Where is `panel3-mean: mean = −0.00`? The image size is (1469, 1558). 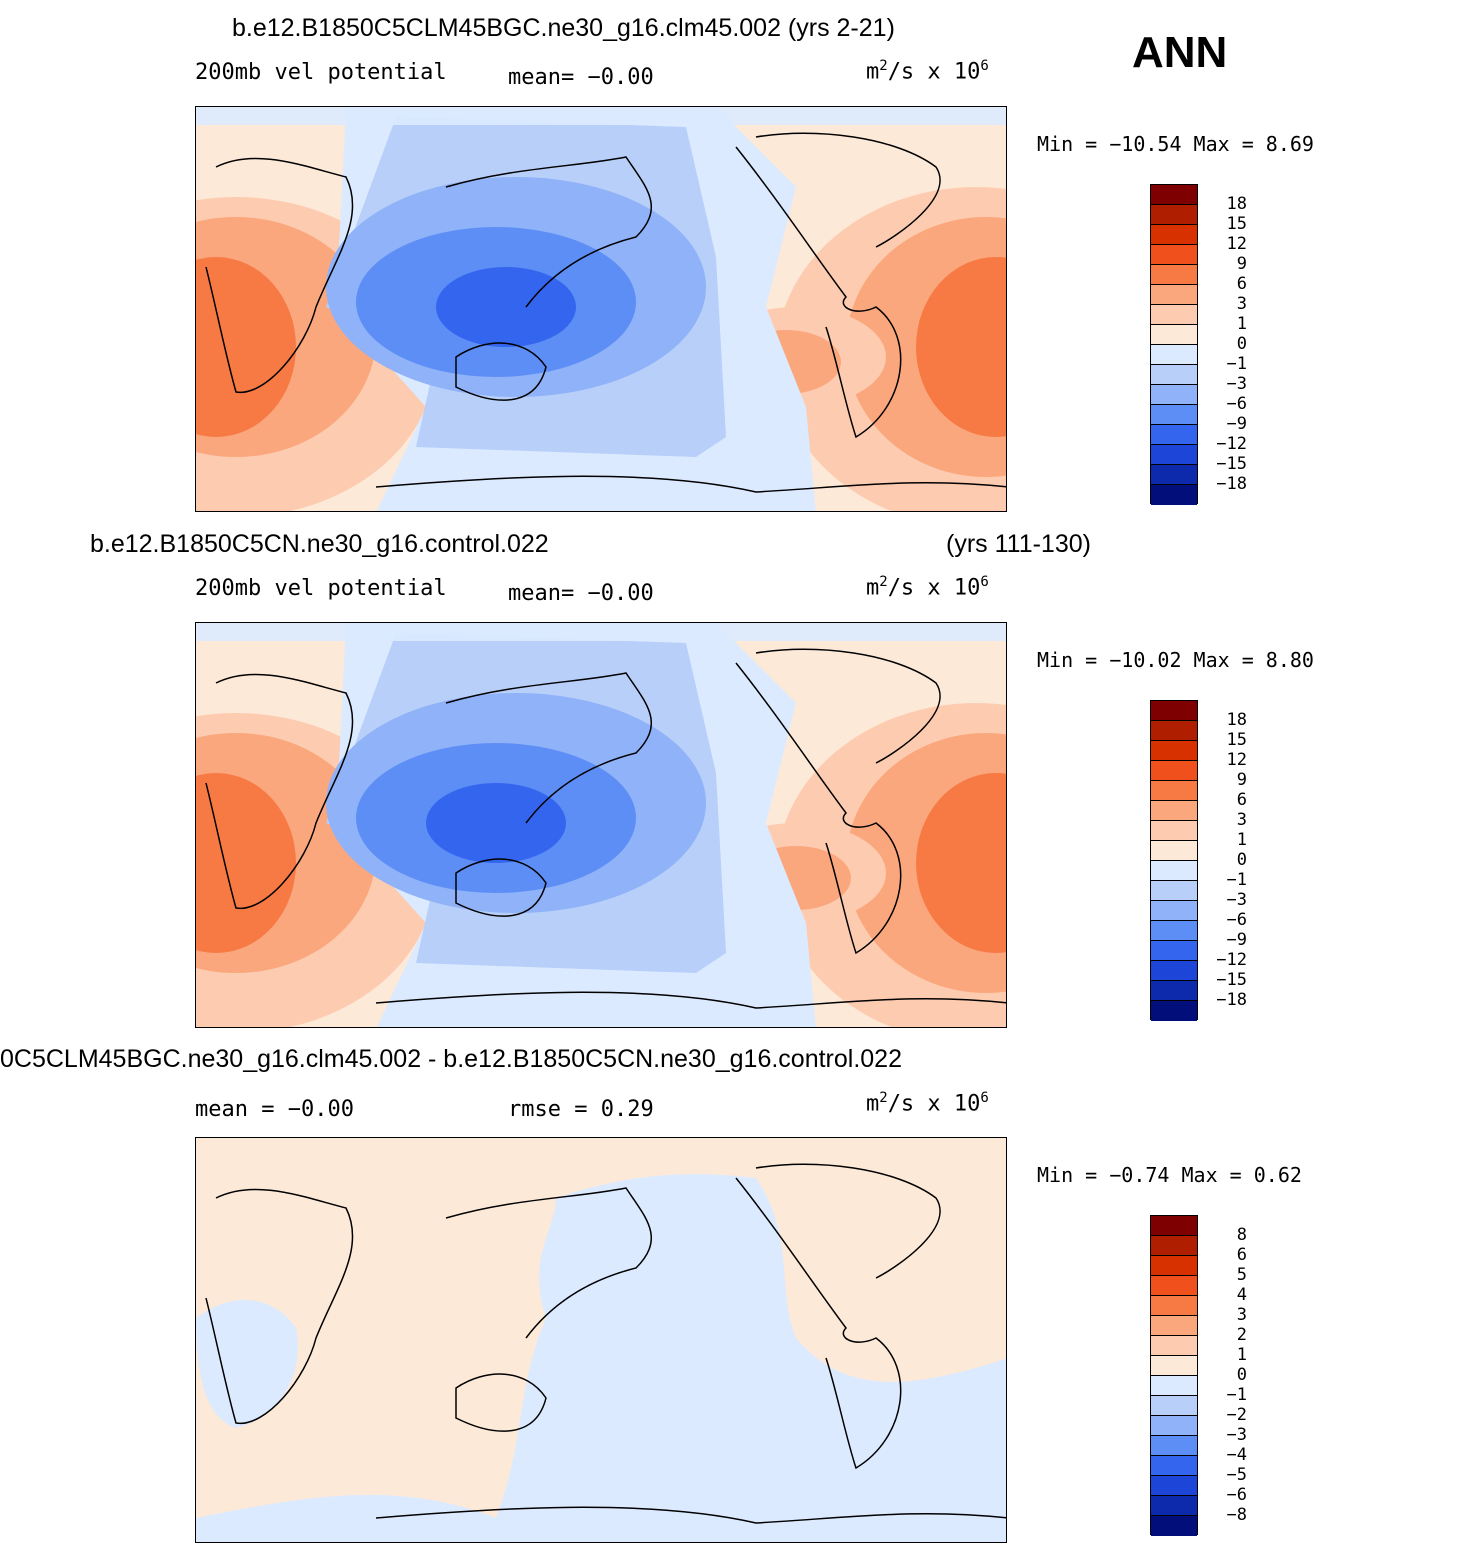 panel3-mean: mean = −0.00 is located at coordinates (274, 1109).